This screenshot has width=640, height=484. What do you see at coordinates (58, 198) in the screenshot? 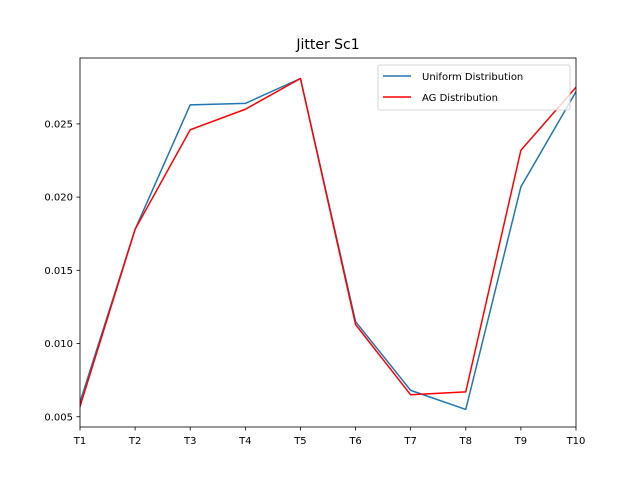
I see `y-tick-label: 0.020` at bounding box center [58, 198].